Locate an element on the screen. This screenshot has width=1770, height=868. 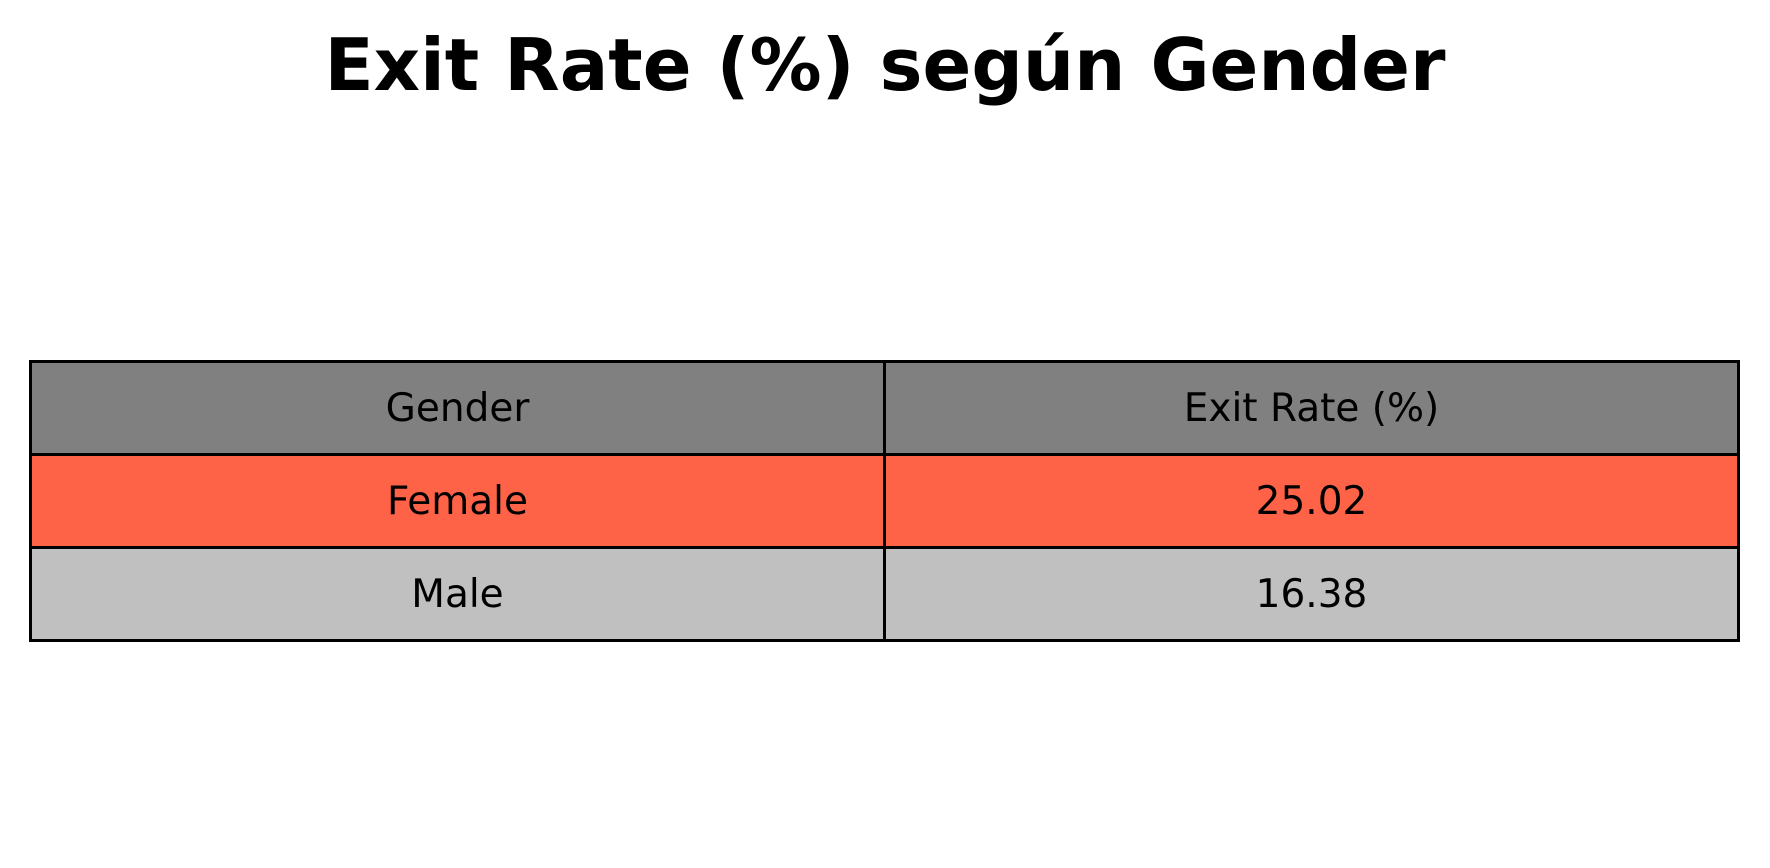
cell-exit-rate: 16.38 is located at coordinates (1311, 594).